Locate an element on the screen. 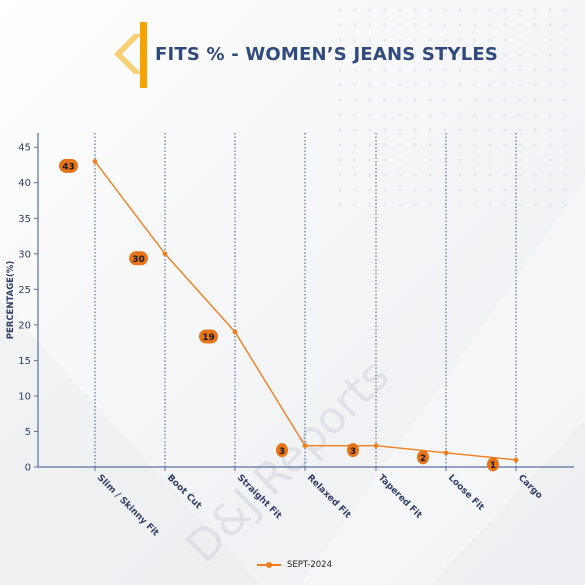 This screenshot has width=585, height=585. x-tick-label: Slim / Skinny Fit is located at coordinates (128, 506).